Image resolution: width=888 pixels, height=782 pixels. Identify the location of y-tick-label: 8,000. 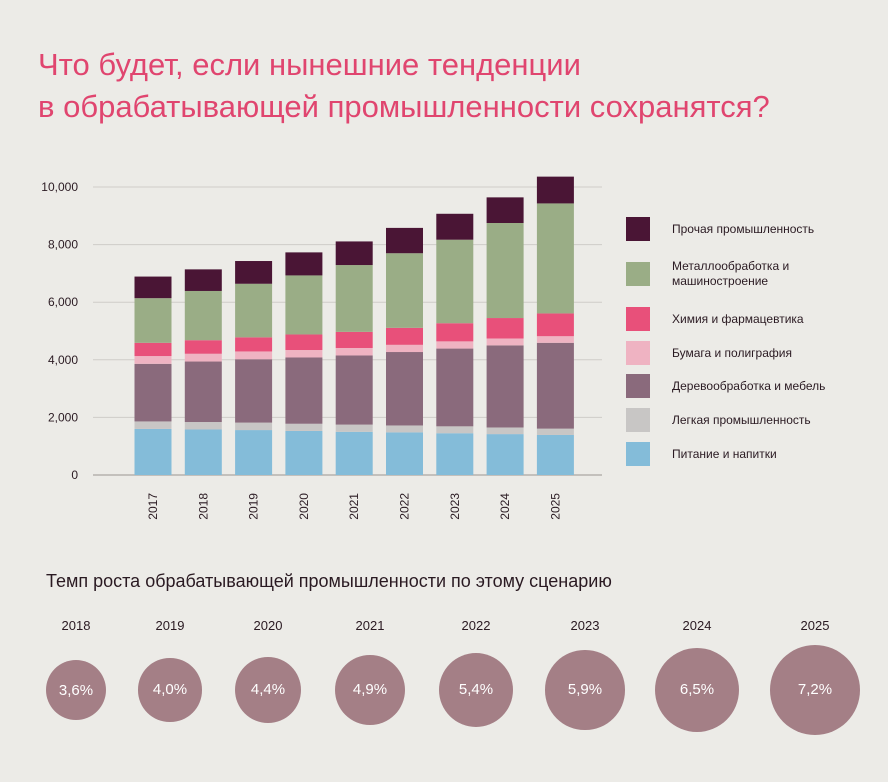
(63, 245).